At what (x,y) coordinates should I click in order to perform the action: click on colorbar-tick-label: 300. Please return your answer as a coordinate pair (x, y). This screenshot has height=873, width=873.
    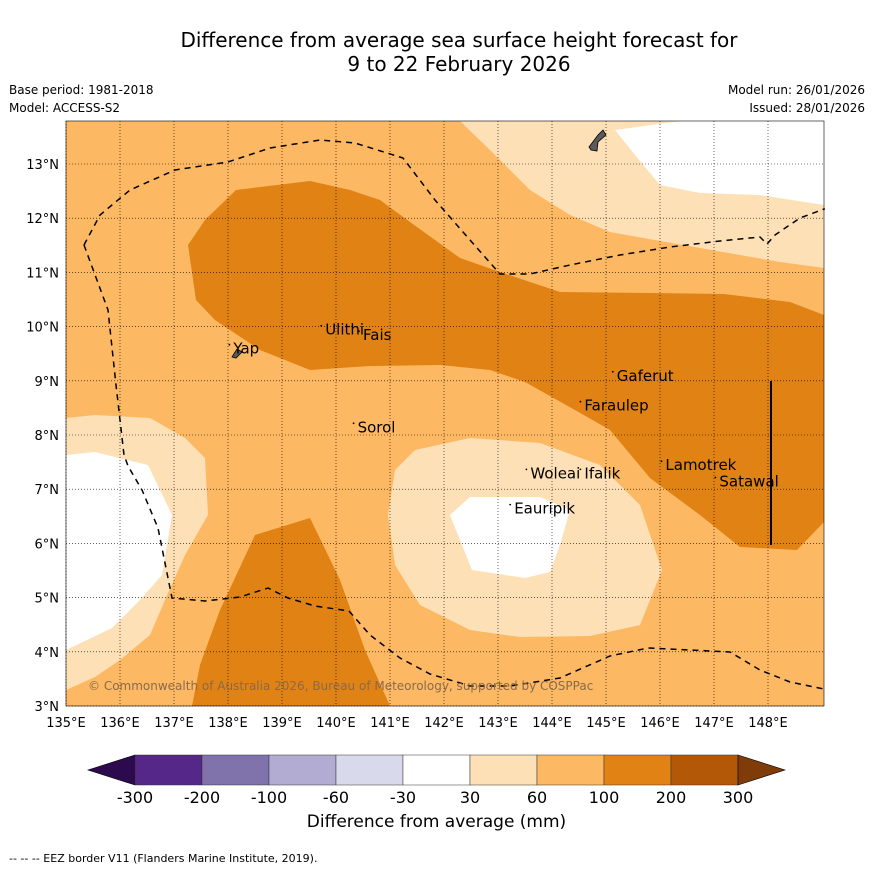
    Looking at the image, I should click on (738, 797).